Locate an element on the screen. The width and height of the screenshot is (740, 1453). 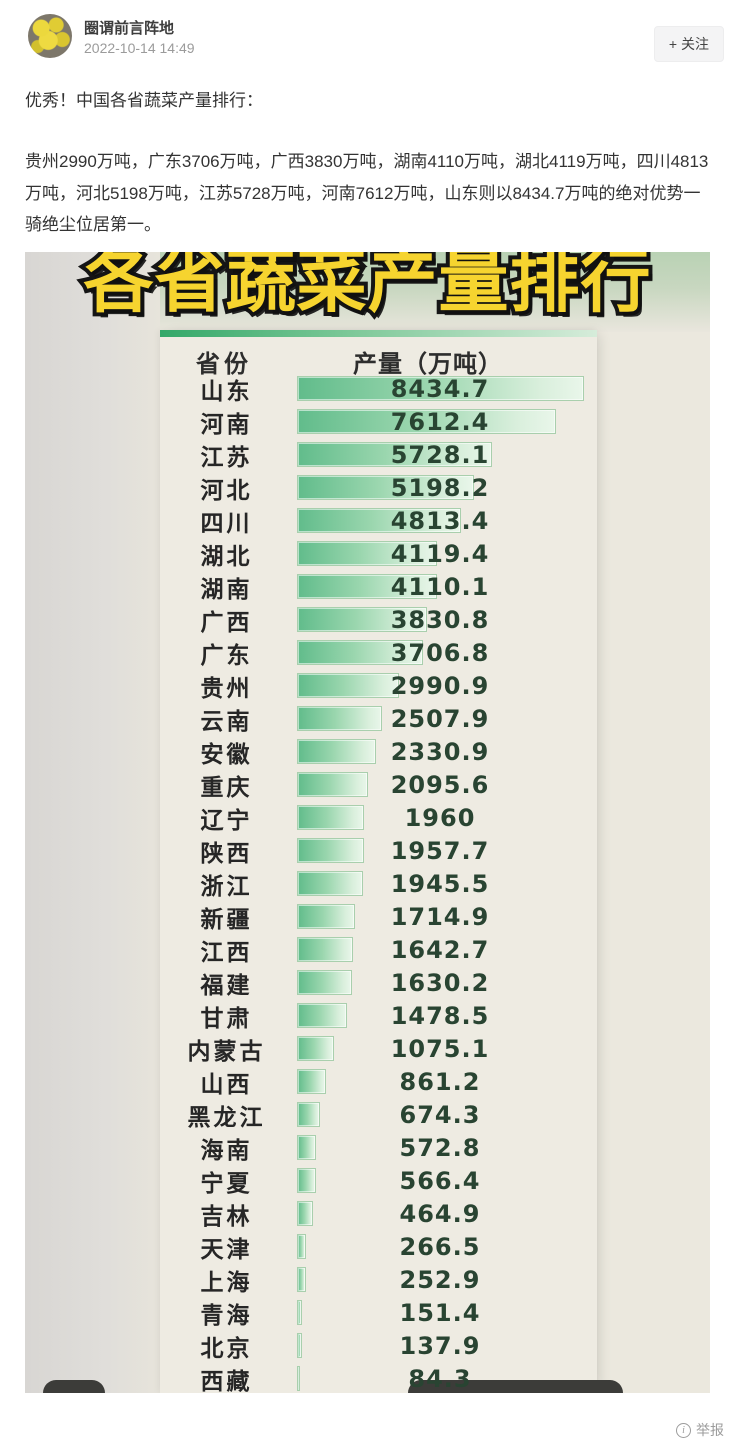
bar-value: 464.9 is located at coordinates (440, 1213).